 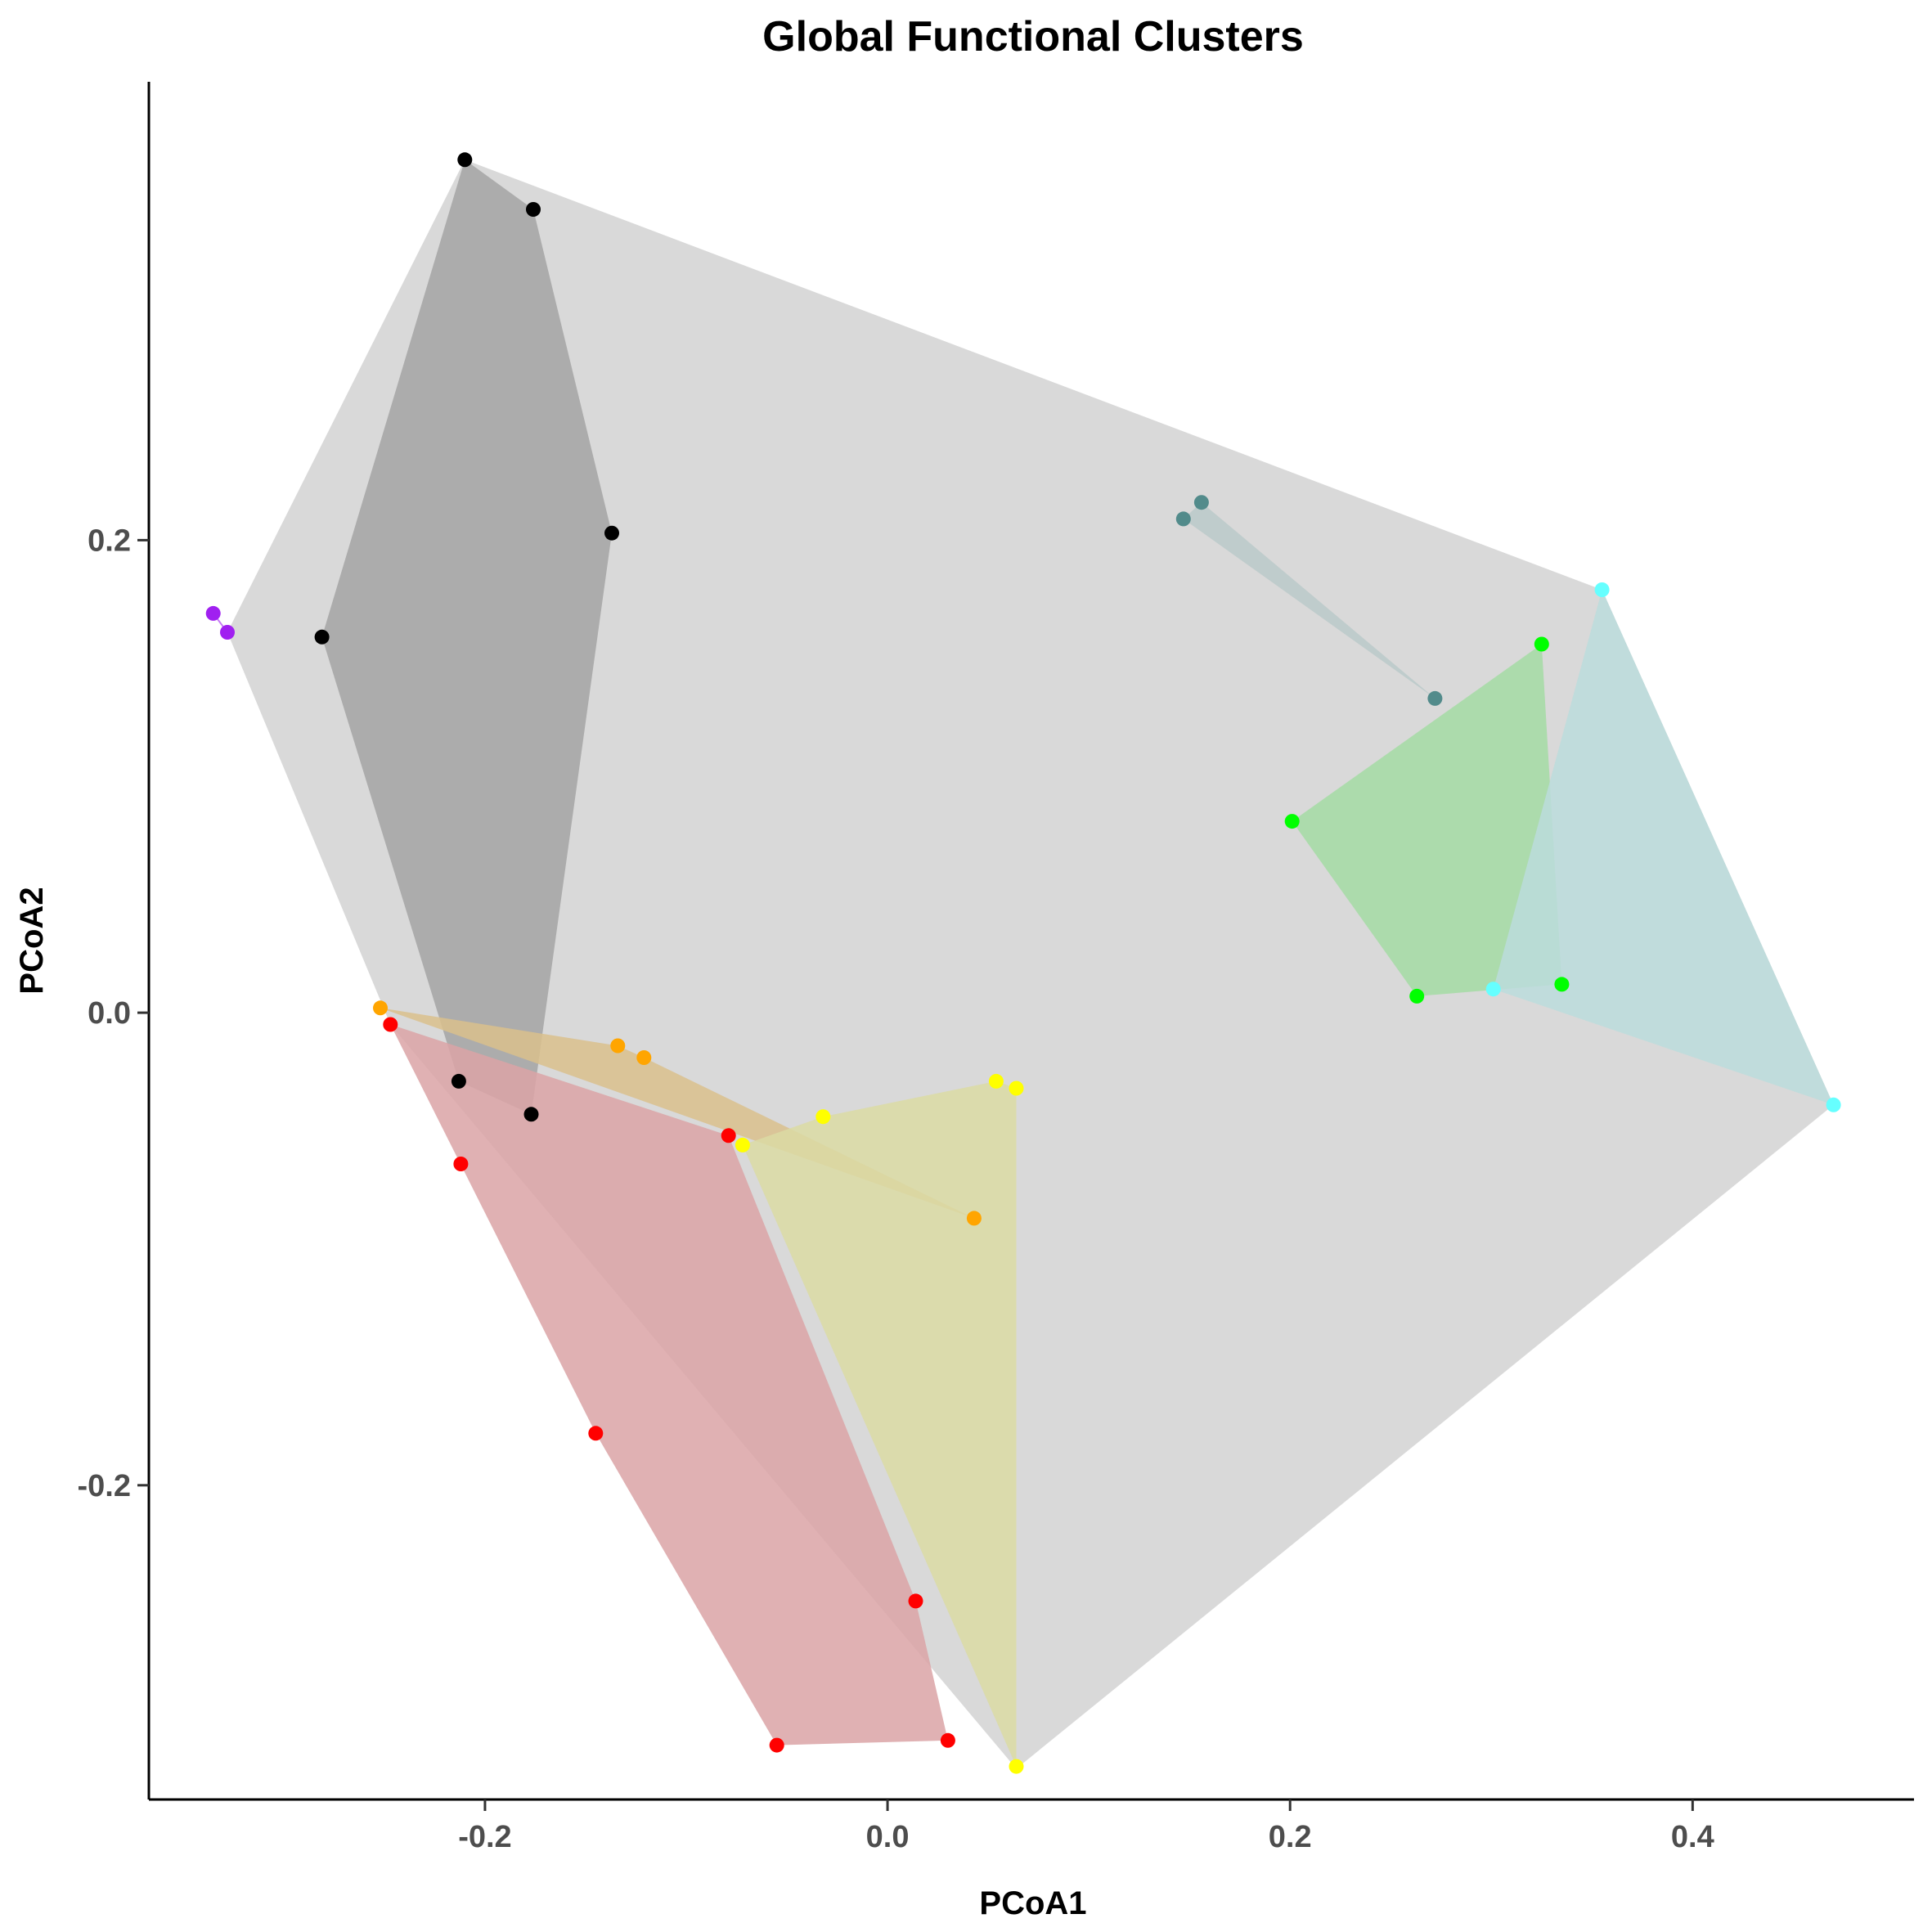 I want to click on x-tick-label-2: 0.2, so click(x=1290, y=1837).